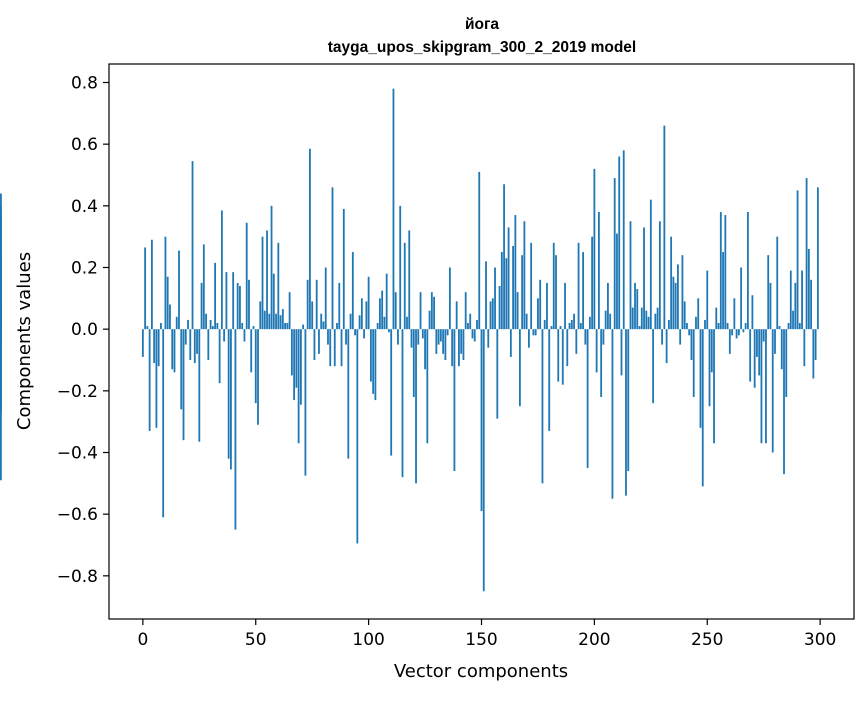 The width and height of the screenshot is (867, 701). I want to click on chart-subtitle: tayga_upos_skipgram_300_2_2019 model, so click(482, 47).